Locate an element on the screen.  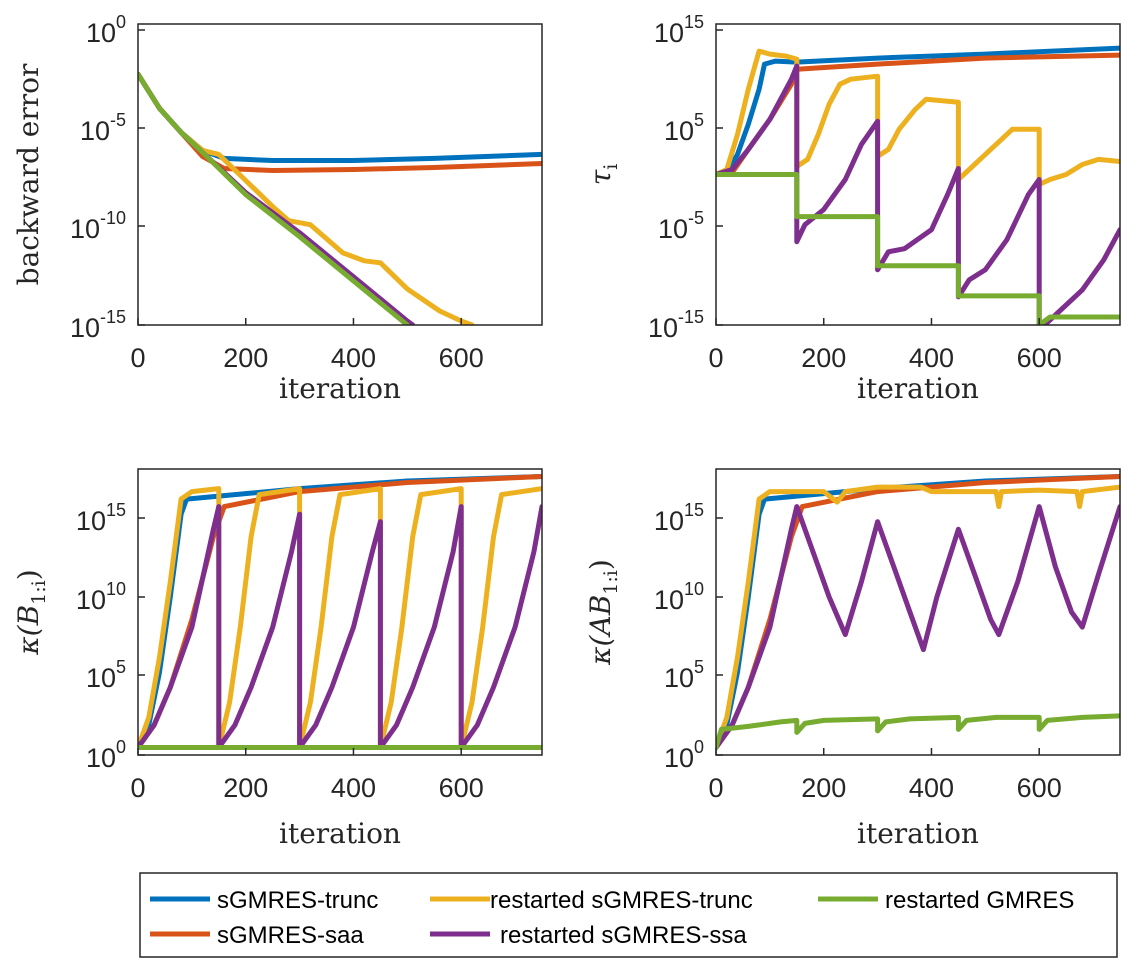
legend-label: sGMRES-saa is located at coordinates (290, 935).